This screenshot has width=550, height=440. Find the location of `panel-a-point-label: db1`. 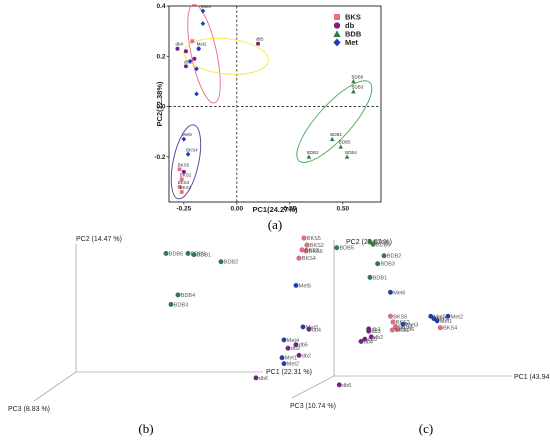

panel-a-point-label: db1 is located at coordinates (188, 61).